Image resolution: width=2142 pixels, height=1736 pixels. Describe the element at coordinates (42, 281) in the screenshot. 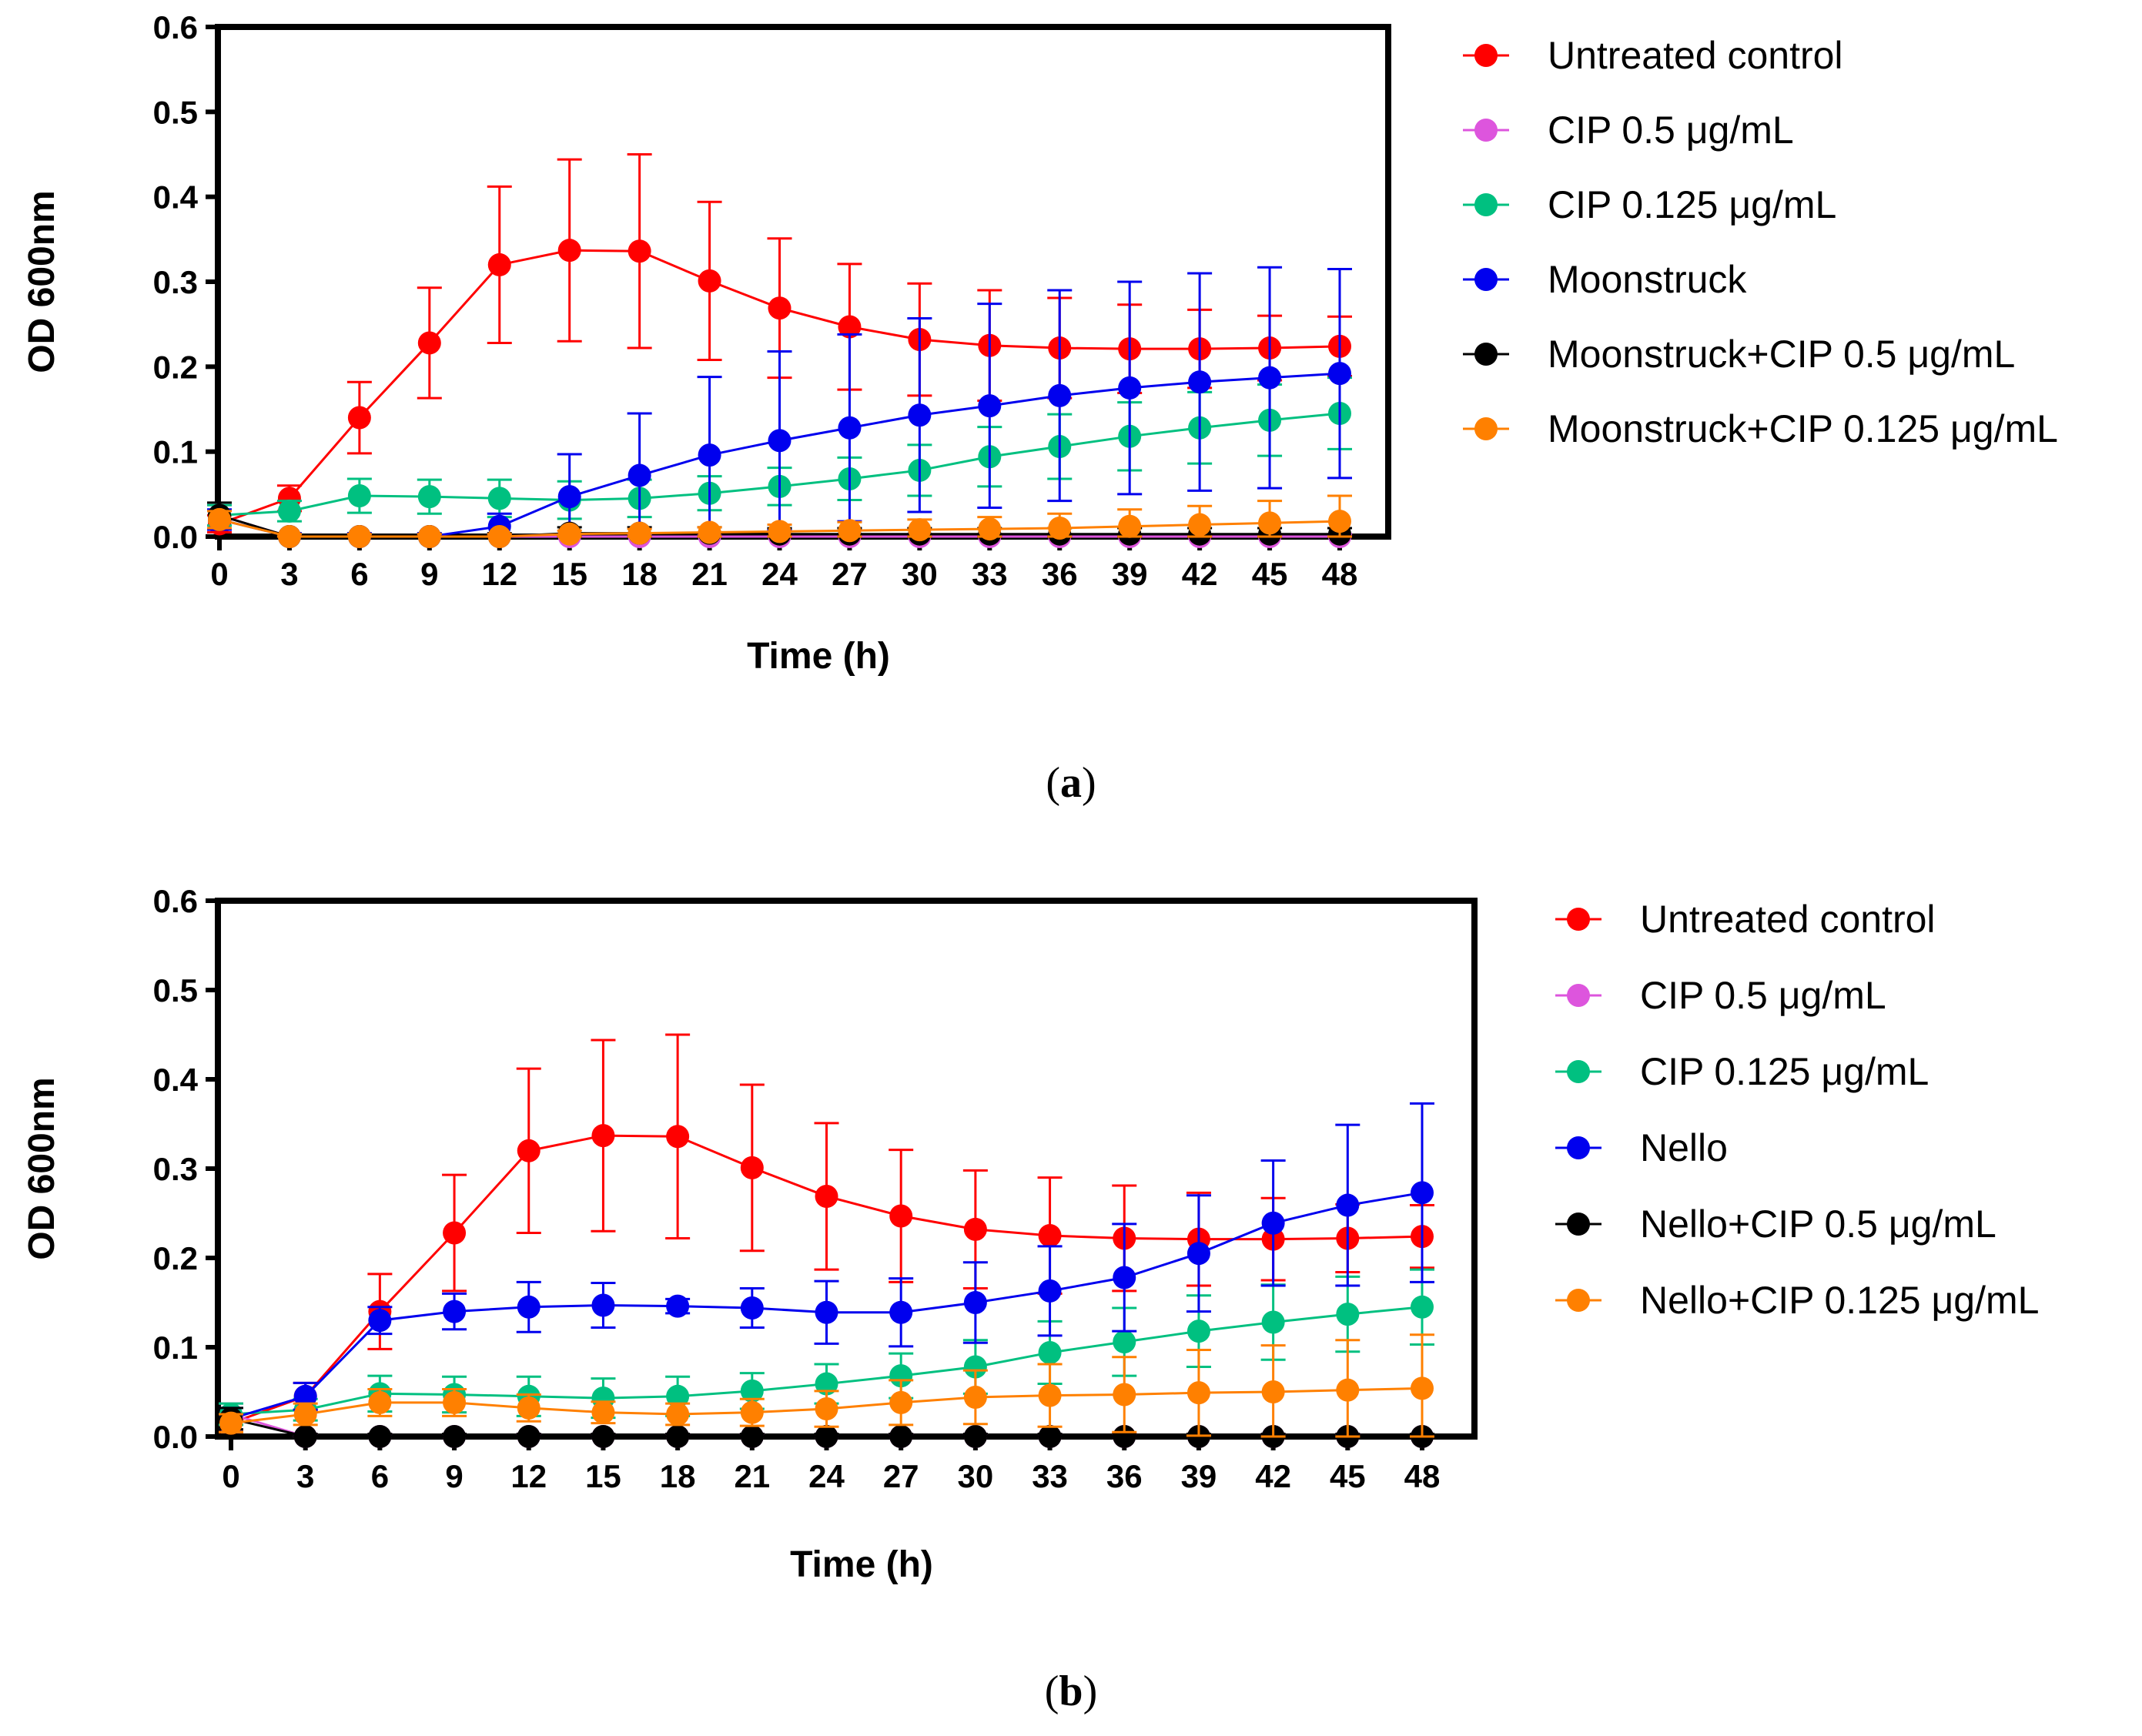

I see `c0-y-axis-title: OD 600nm` at that location.